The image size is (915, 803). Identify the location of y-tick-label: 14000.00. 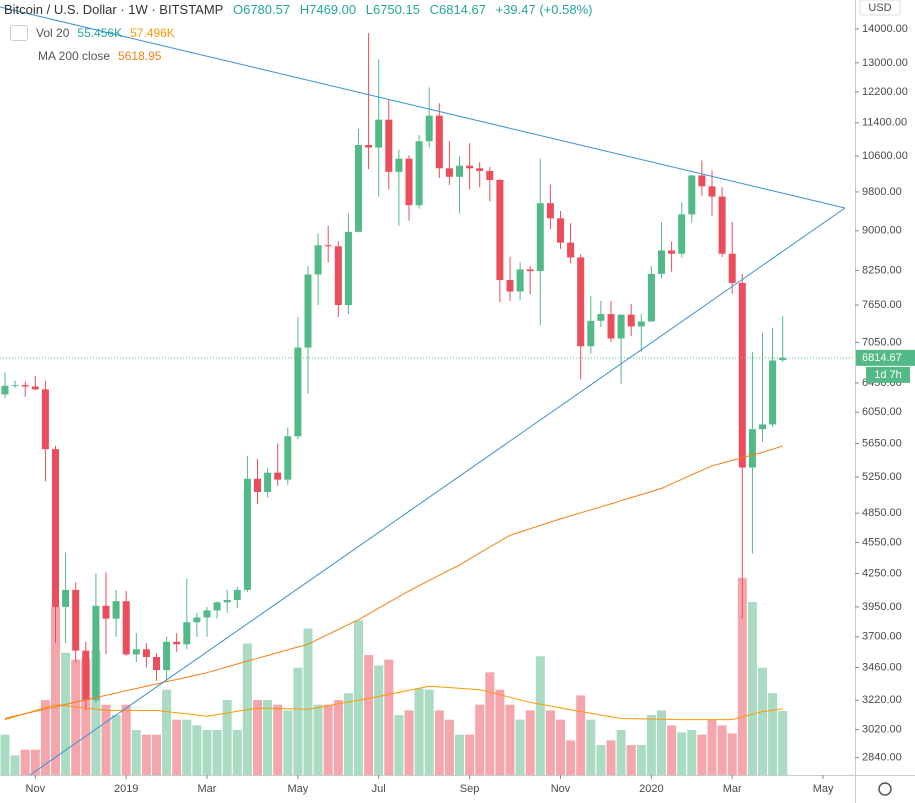
(885, 29).